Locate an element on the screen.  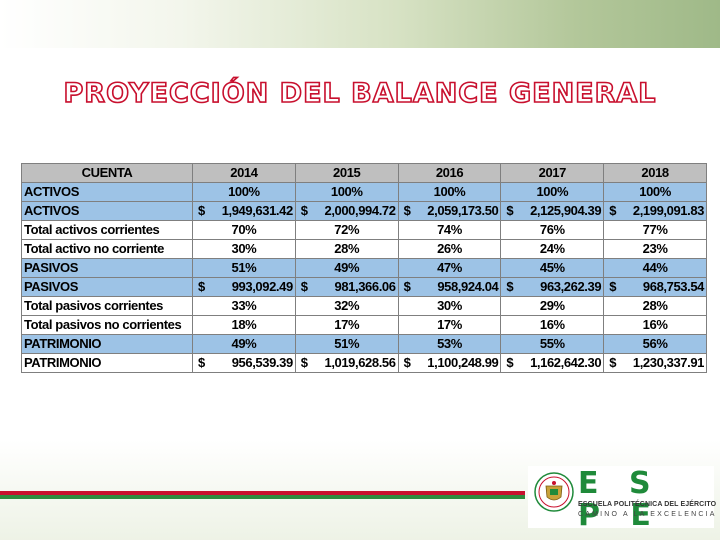
espe-wordmark: E S P E is located at coordinates (619, 499).